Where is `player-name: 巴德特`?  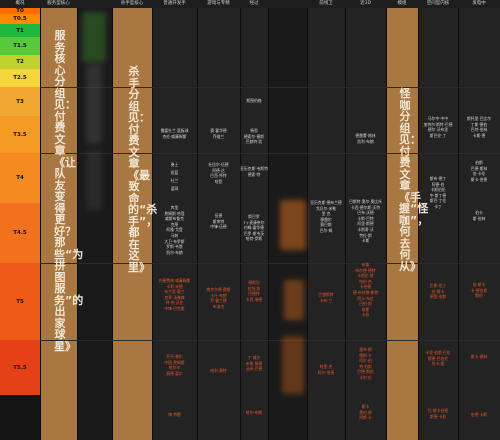 player-name: 巴德特 is located at coordinates (254, 294).